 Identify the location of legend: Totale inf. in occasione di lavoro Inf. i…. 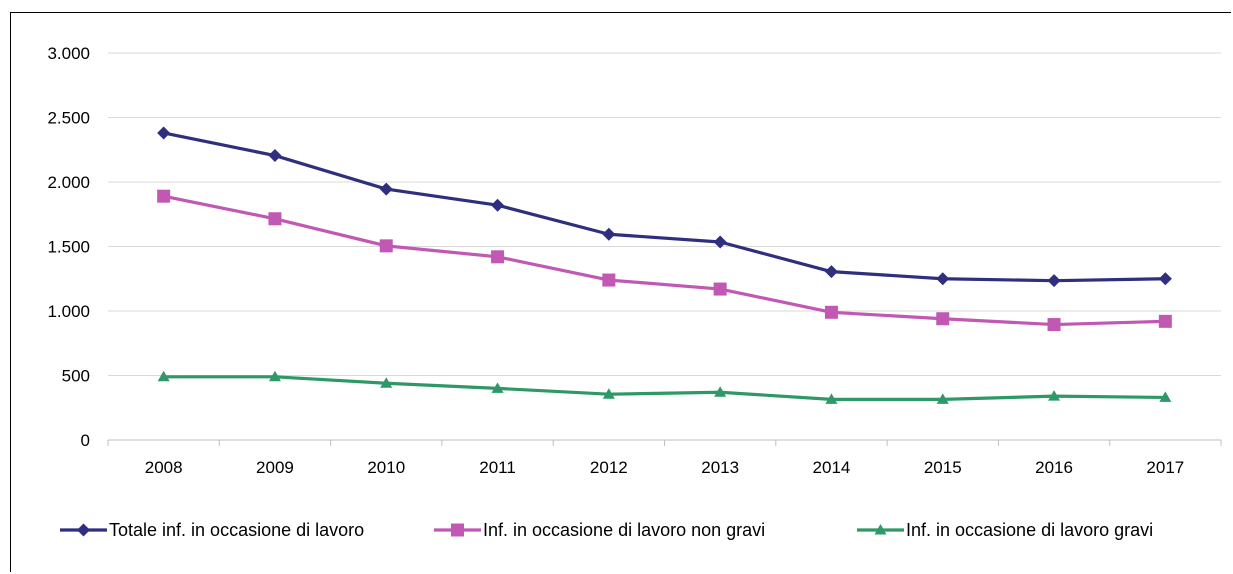
(606, 530).